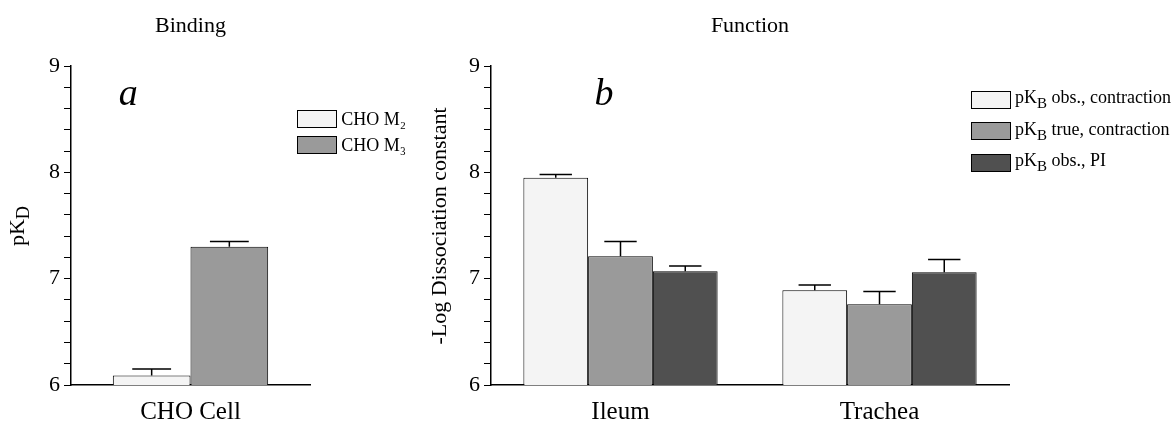 The image size is (1175, 447). Describe the element at coordinates (1061, 162) in the screenshot. I see `legend-label: pK$_{B}$ obs., PI` at that location.